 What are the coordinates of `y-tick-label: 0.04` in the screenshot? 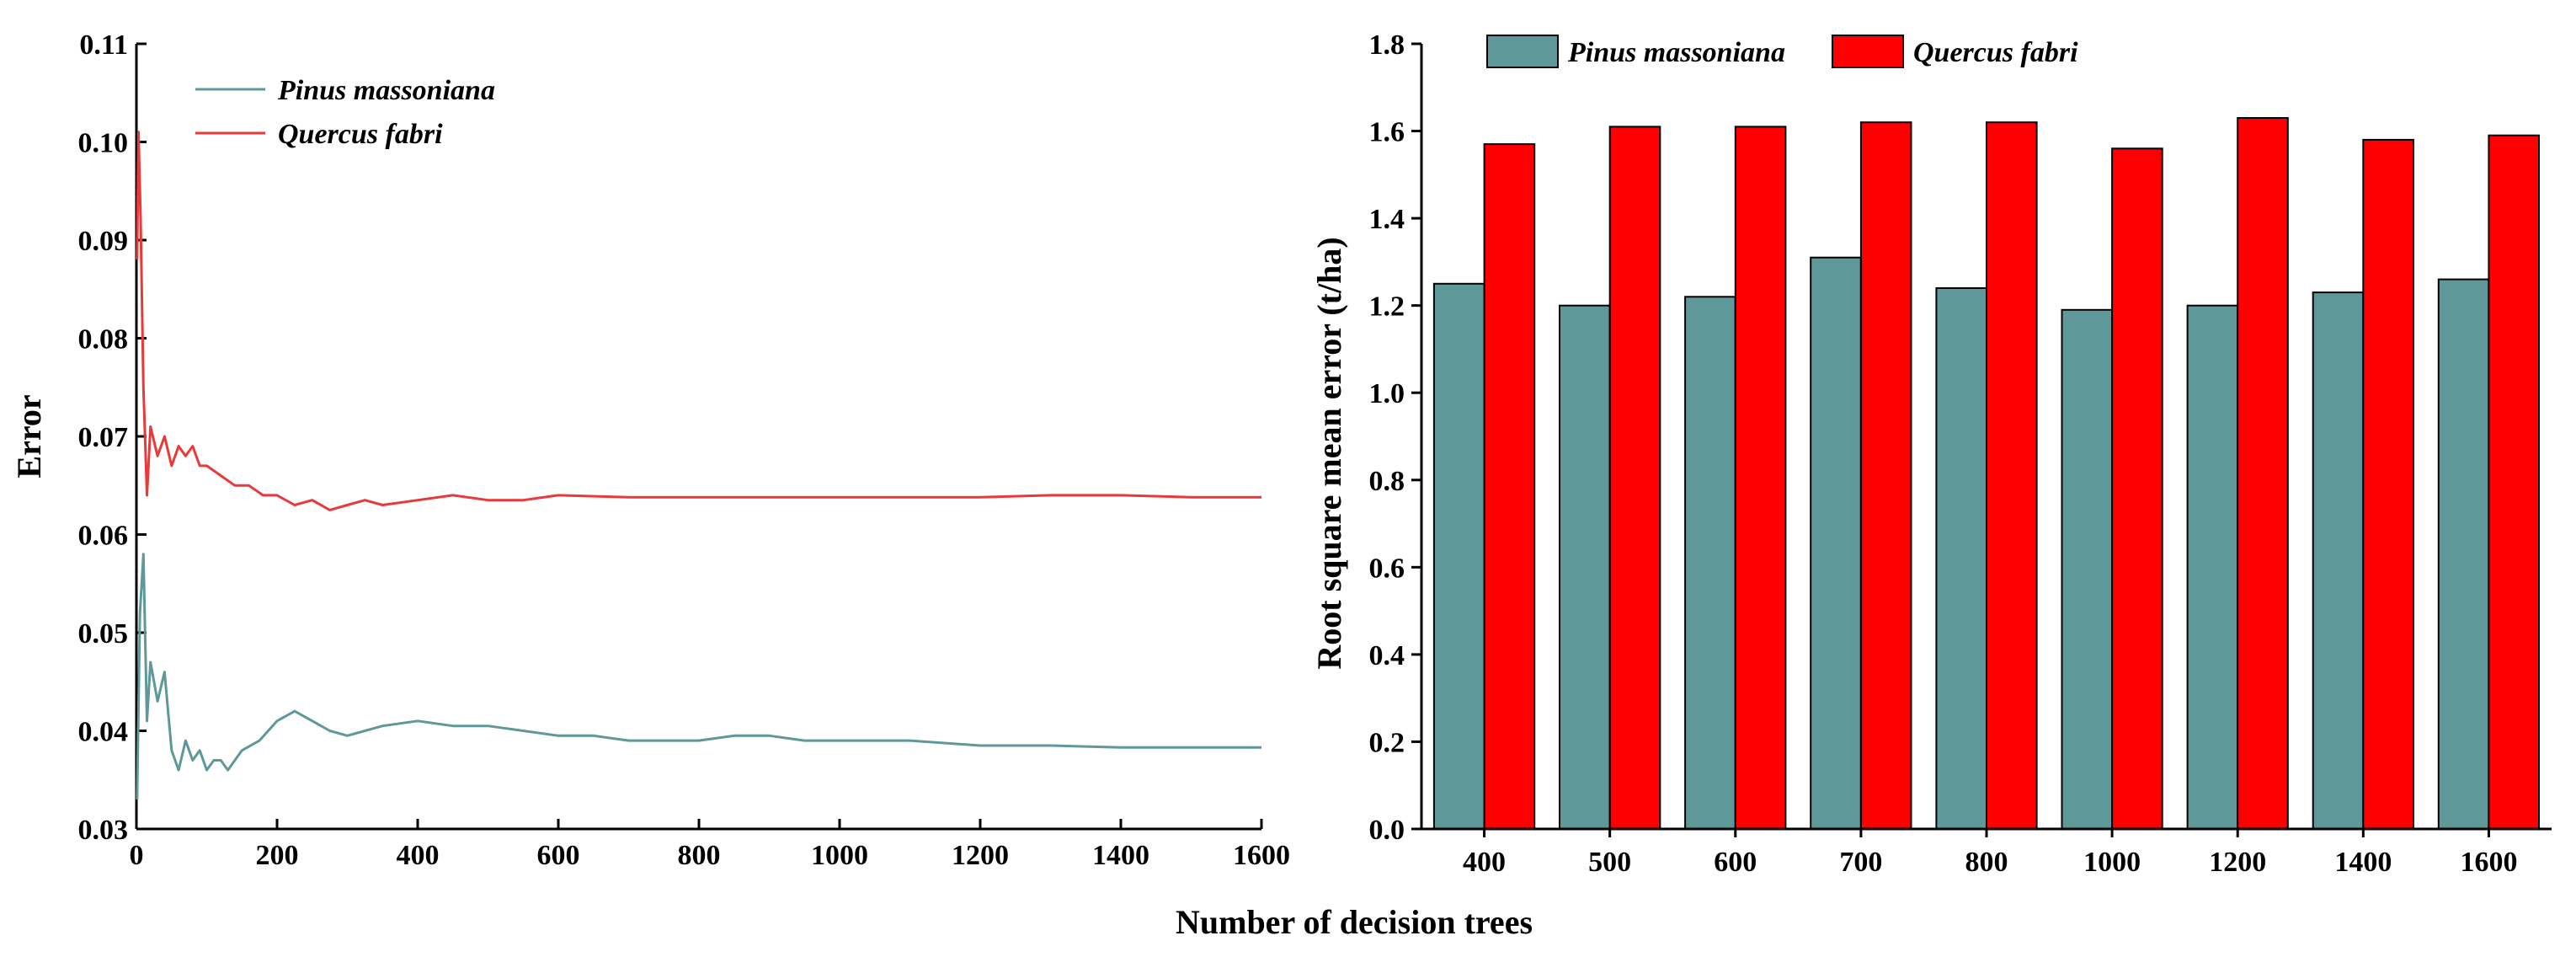 It's located at (103, 732).